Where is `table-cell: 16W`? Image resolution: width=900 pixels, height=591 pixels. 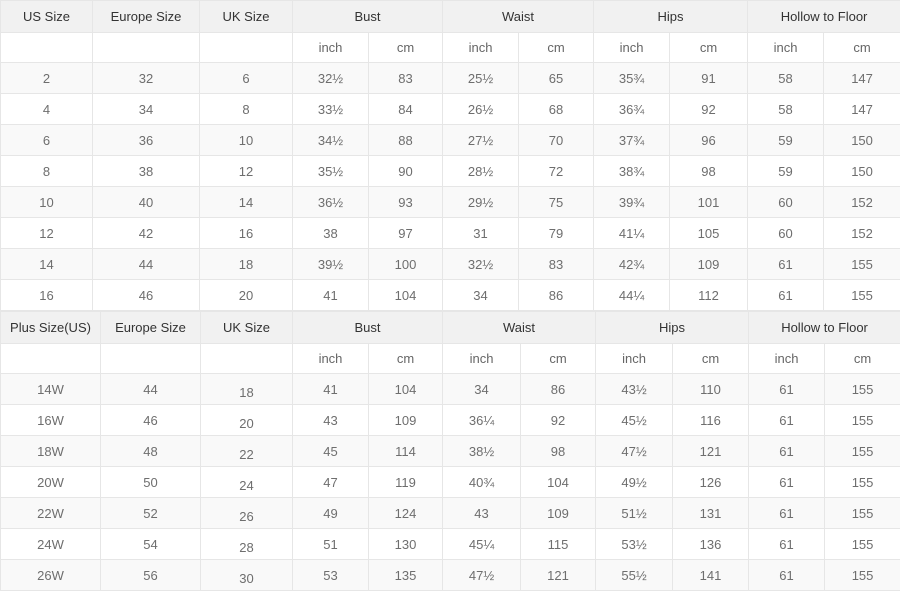
table-cell: 16W is located at coordinates (50, 420).